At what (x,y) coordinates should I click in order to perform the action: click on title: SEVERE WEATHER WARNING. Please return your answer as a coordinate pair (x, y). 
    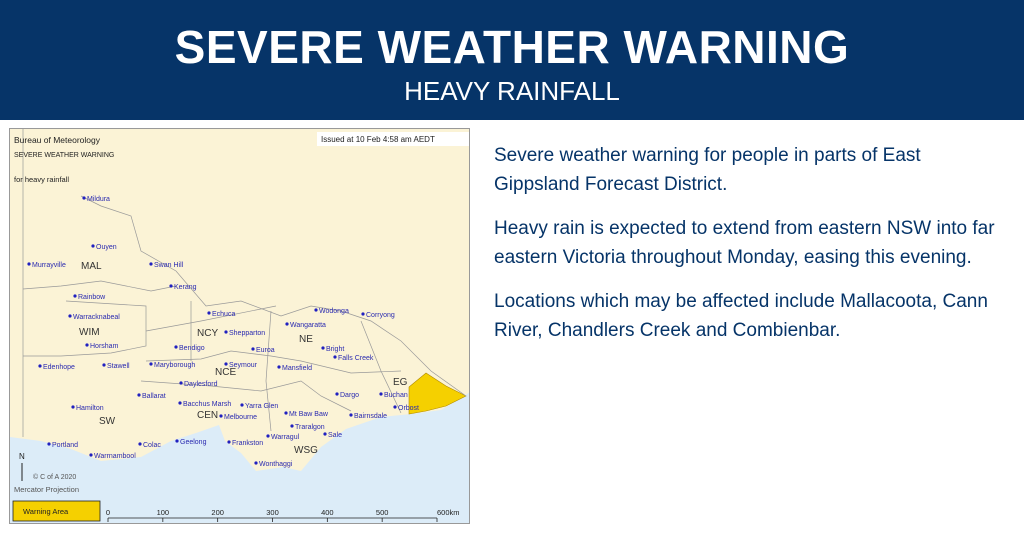
    Looking at the image, I should click on (512, 47).